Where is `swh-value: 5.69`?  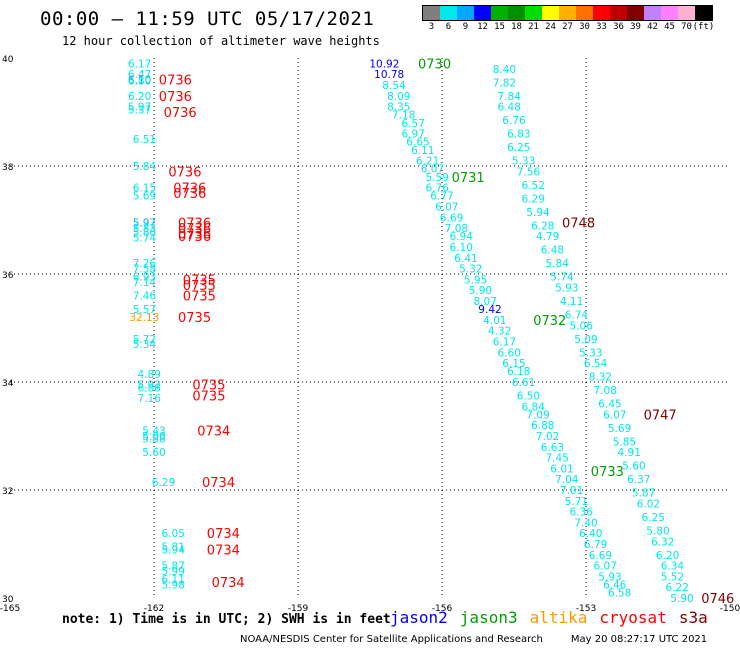 swh-value: 5.69 is located at coordinates (144, 197).